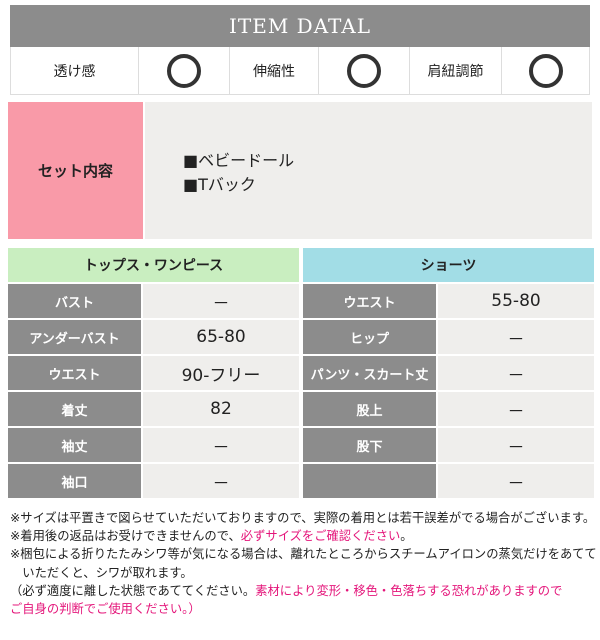  Describe the element at coordinates (274, 70) in the screenshot. I see `attr-label: 伸縮性` at that location.